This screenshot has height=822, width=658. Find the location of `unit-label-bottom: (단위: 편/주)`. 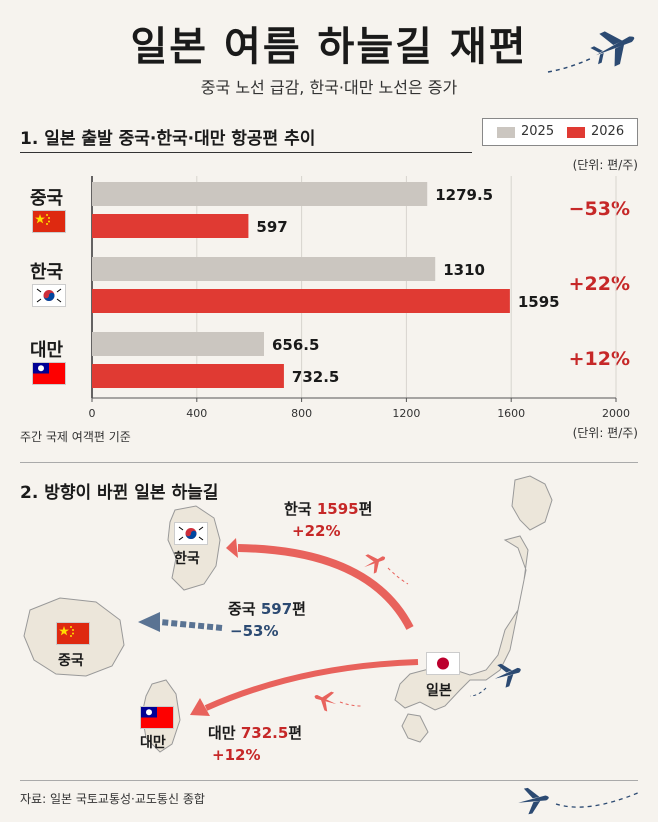

unit-label-bottom: (단위: 편/주) is located at coordinates (605, 433).